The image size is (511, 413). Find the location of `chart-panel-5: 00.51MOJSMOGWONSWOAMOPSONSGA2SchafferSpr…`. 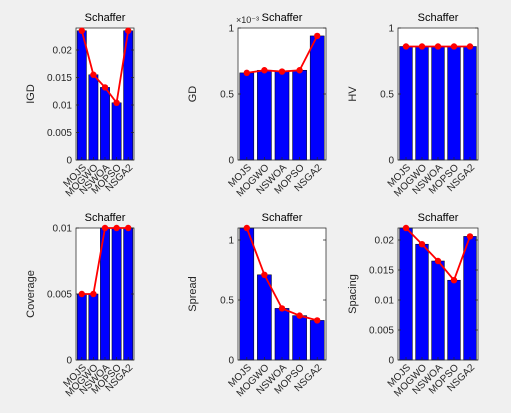

chart-panel-5: 00.51MOJSMOGWONSWOAMOPSONSGA2SchafferSpr… is located at coordinates (257, 305).